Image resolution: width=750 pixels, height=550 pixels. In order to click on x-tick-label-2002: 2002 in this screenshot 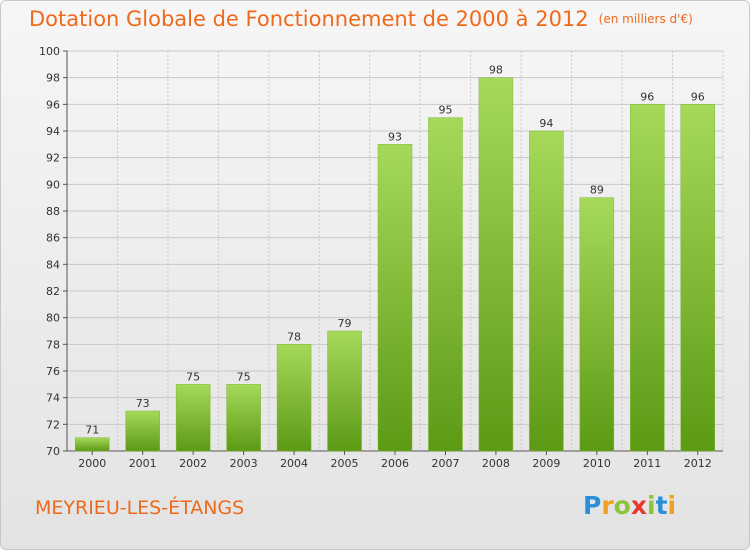, I will do `click(193, 463)`.